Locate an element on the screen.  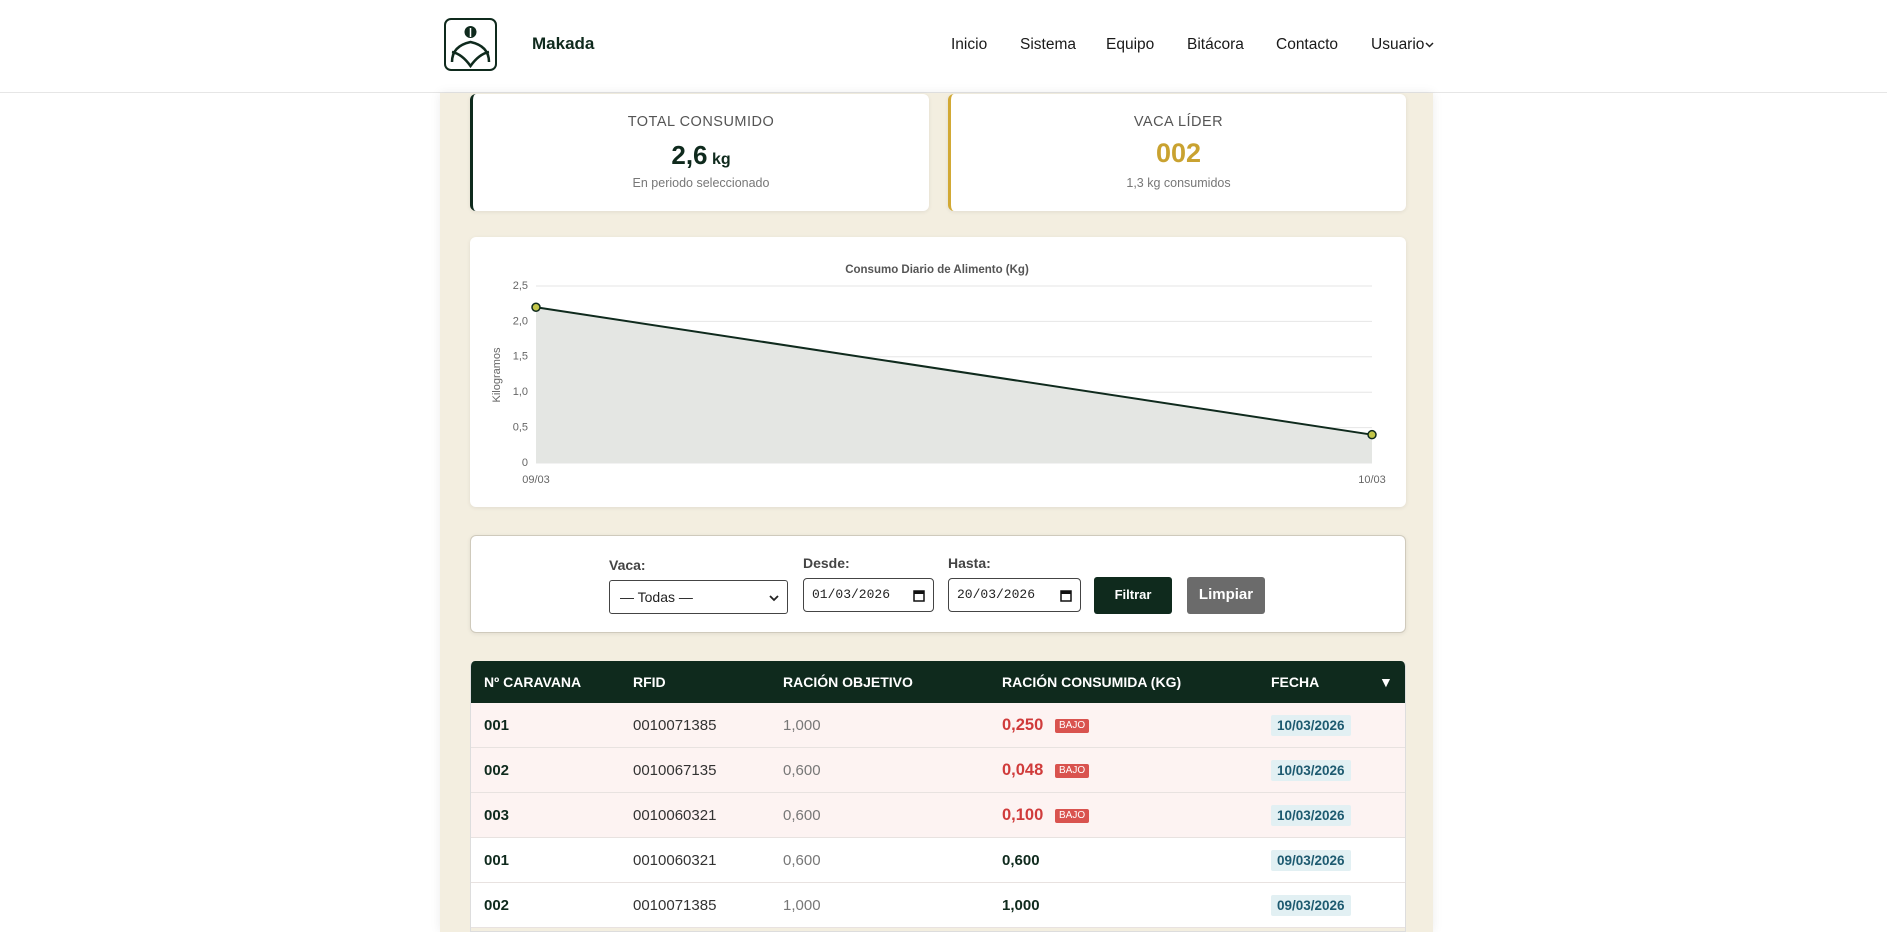
cell-consumida: 0,250 is located at coordinates (1023, 725).